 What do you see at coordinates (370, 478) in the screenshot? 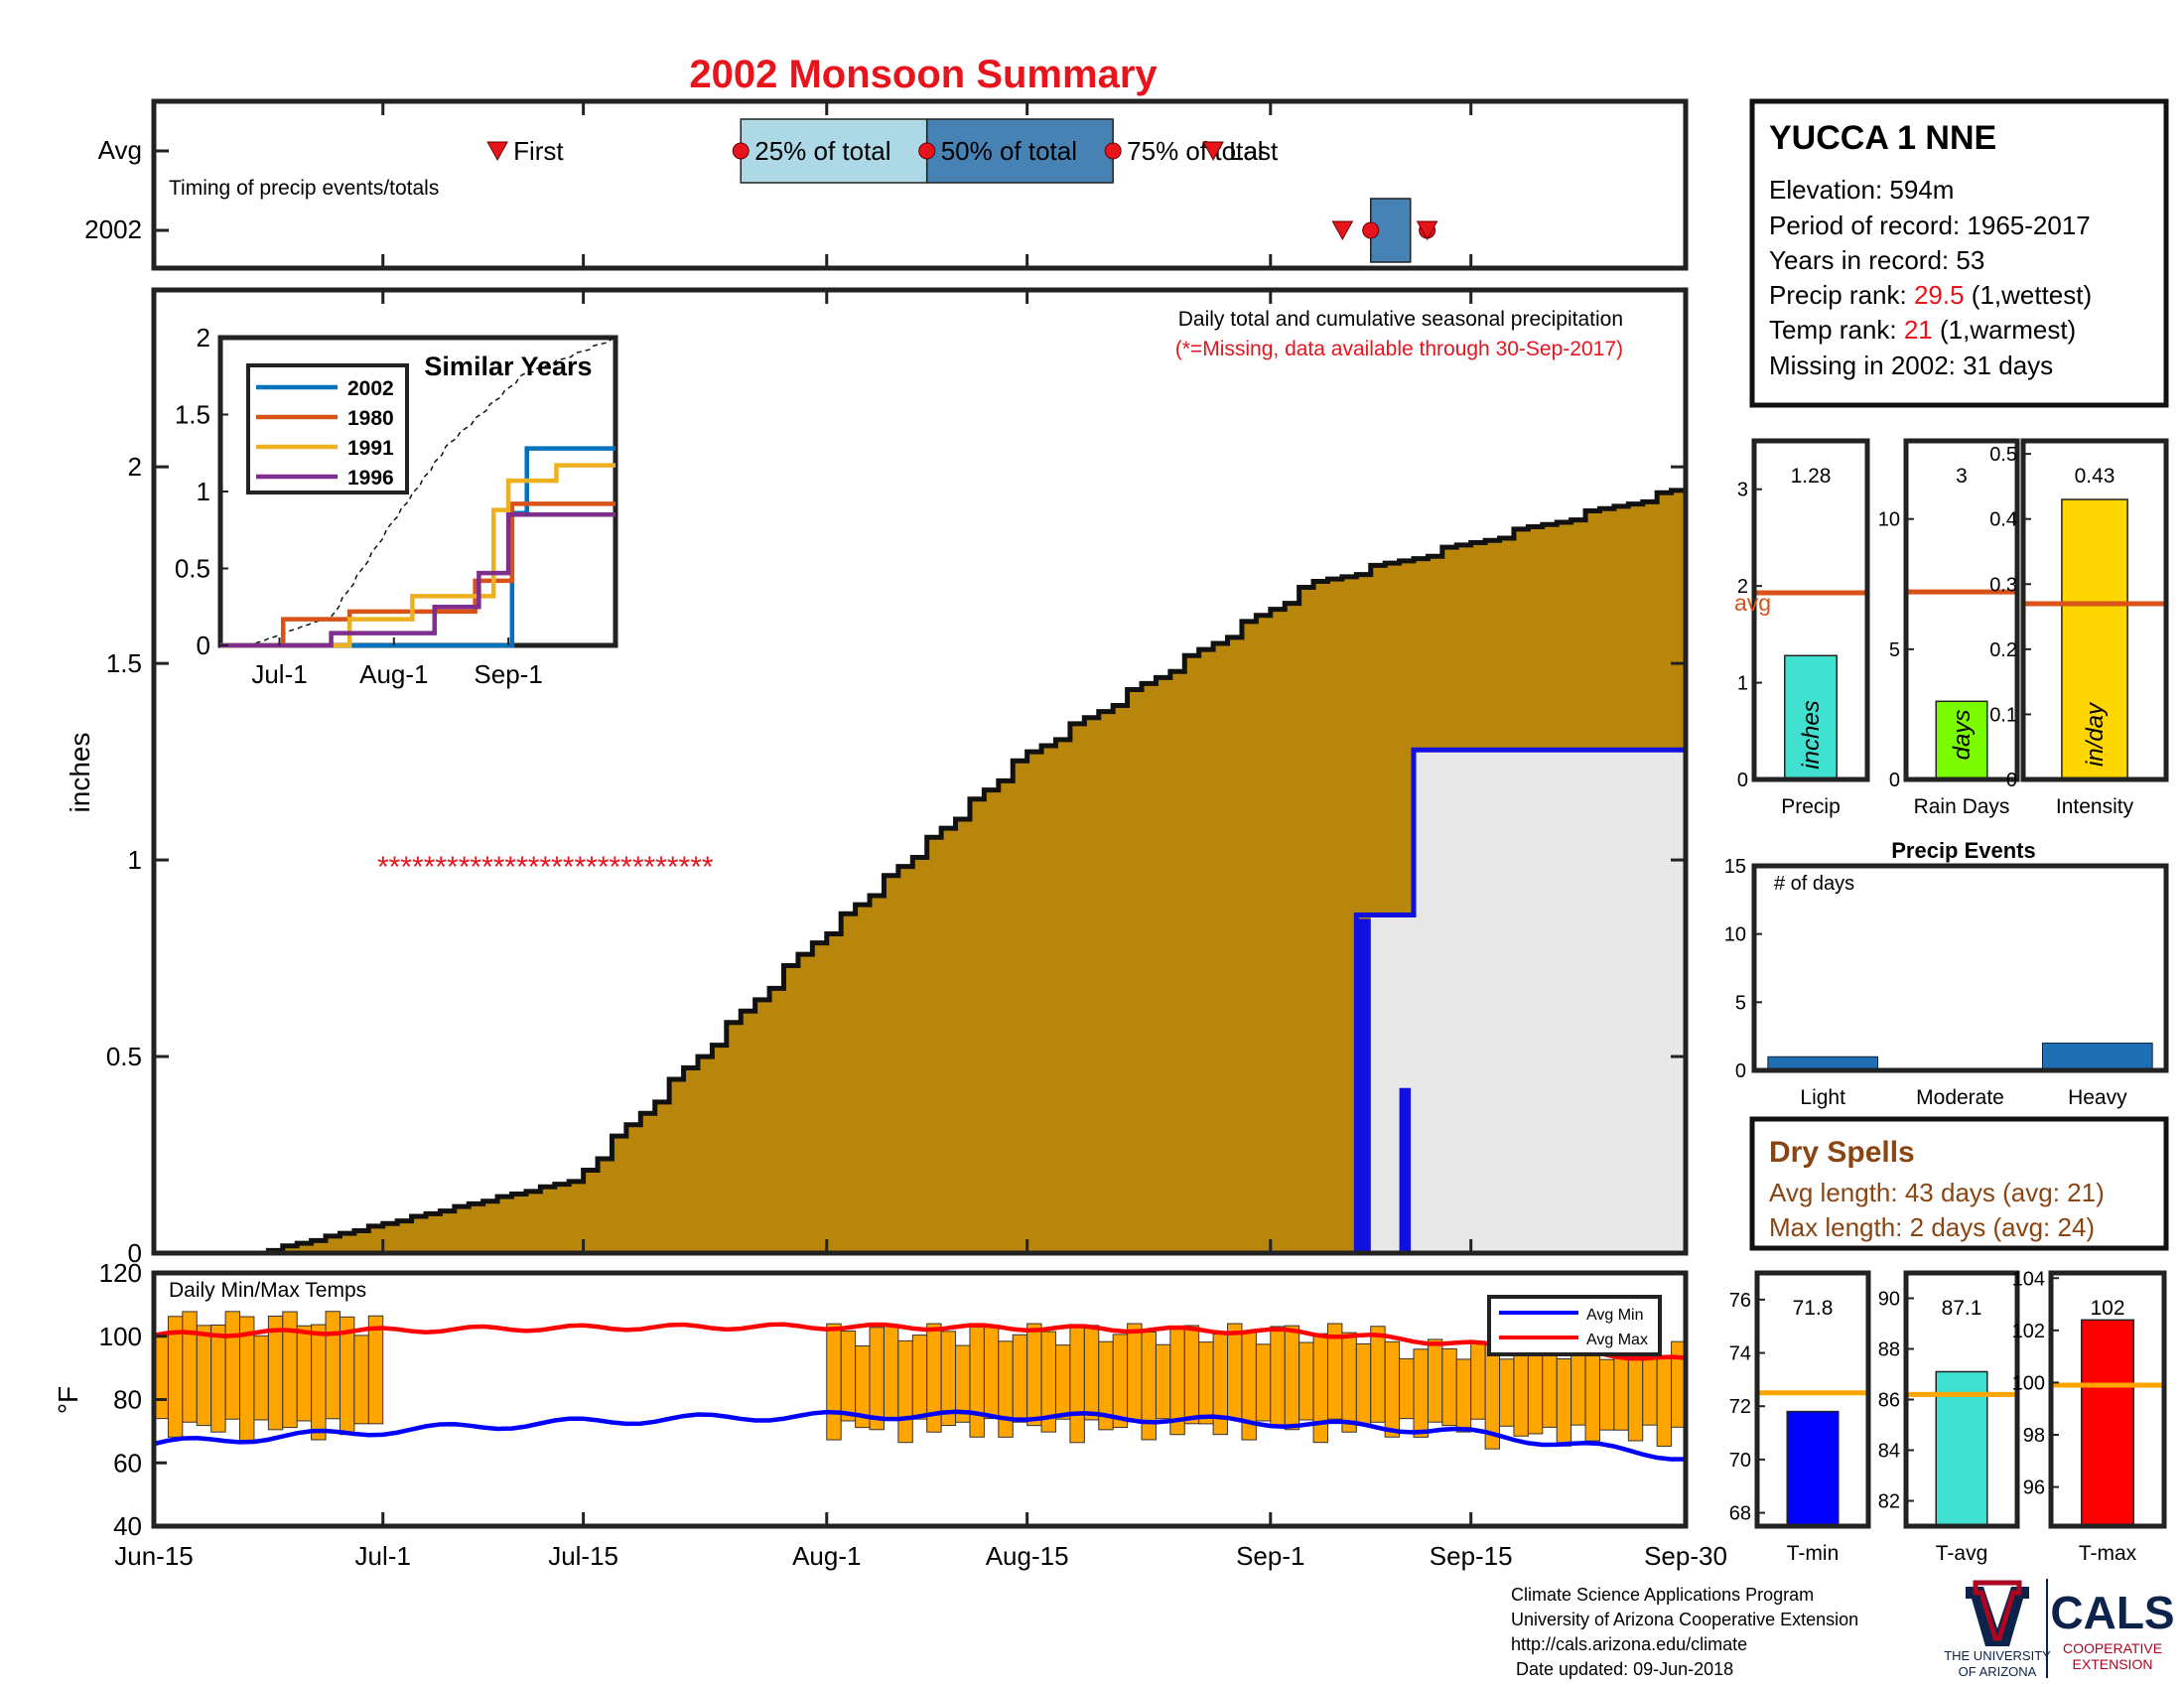
I see `inset-legend-label: 1996` at bounding box center [370, 478].